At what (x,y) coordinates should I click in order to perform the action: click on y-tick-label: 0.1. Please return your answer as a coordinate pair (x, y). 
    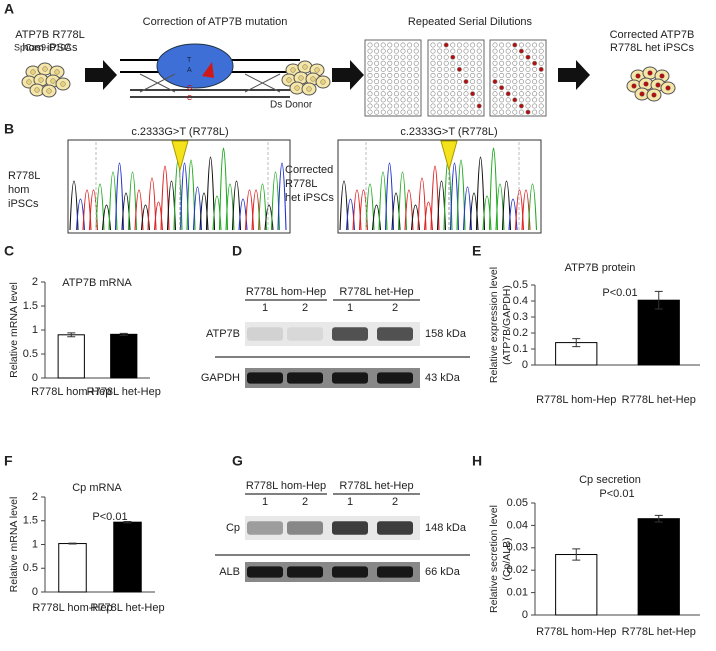
    Looking at the image, I should click on (520, 349).